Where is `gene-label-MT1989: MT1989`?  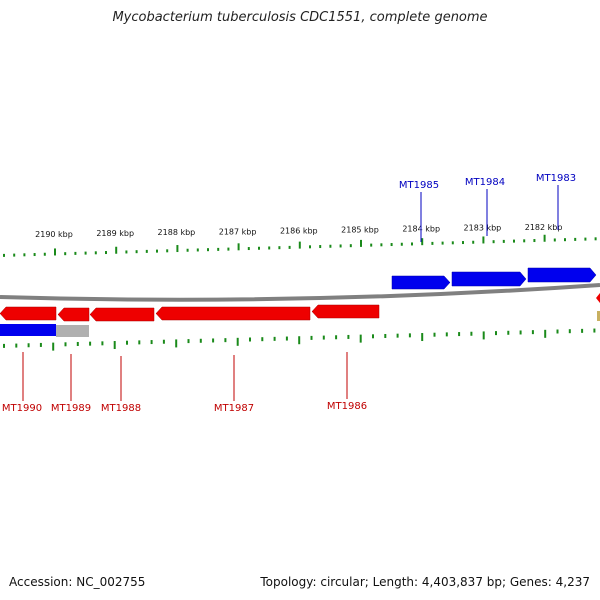
gene-label-MT1989: MT1989 is located at coordinates (71, 408).